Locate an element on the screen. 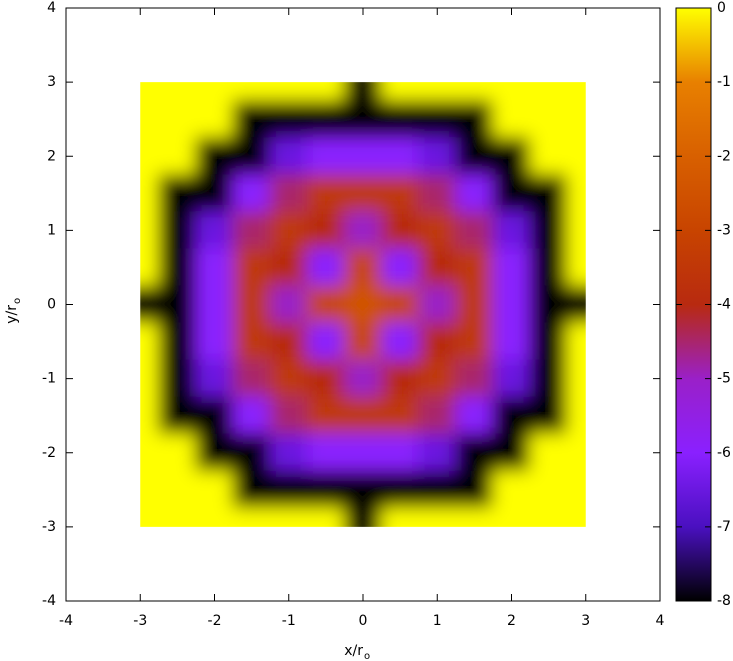  y-axis-label-group: y/r o is located at coordinates (13, 311).